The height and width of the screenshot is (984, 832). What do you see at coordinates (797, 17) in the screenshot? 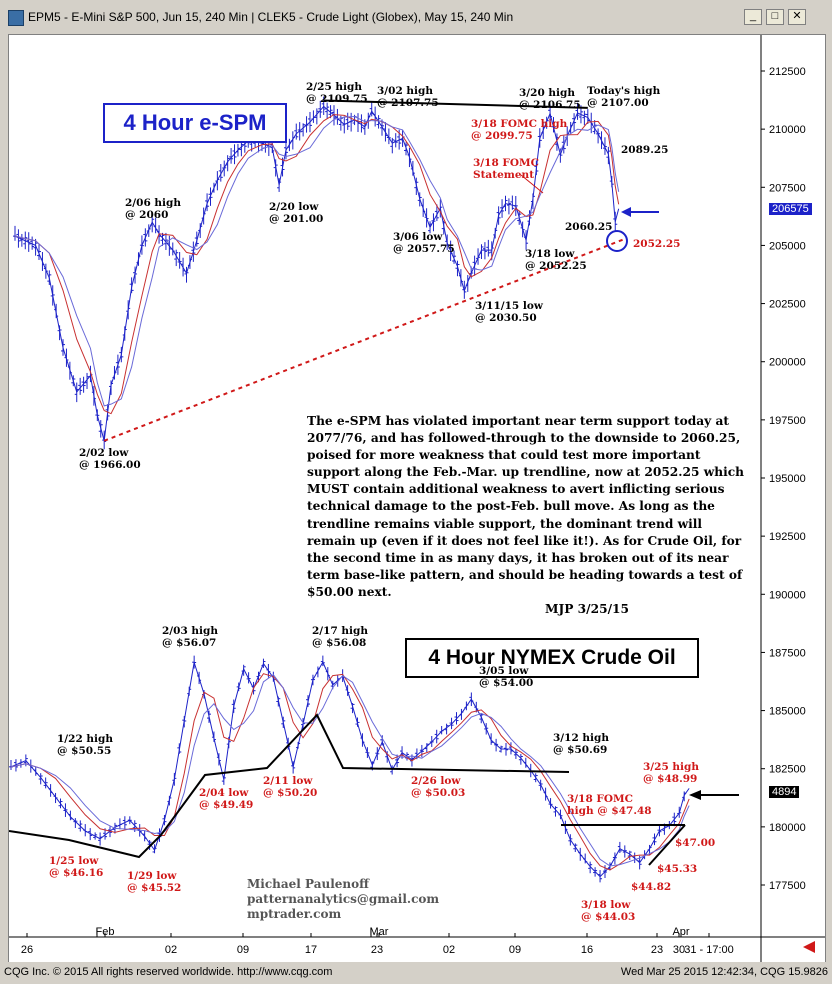
I see `close-button: ✕` at bounding box center [797, 17].